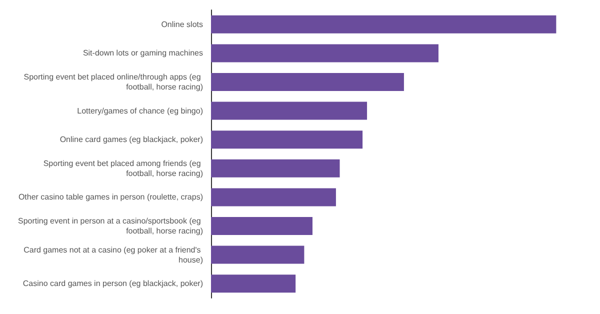 The image size is (600, 314). What do you see at coordinates (114, 82) in the screenshot?
I see `y-tick-label: Sporting event bet placed online/through apps (eg football, horse racing)` at bounding box center [114, 82].